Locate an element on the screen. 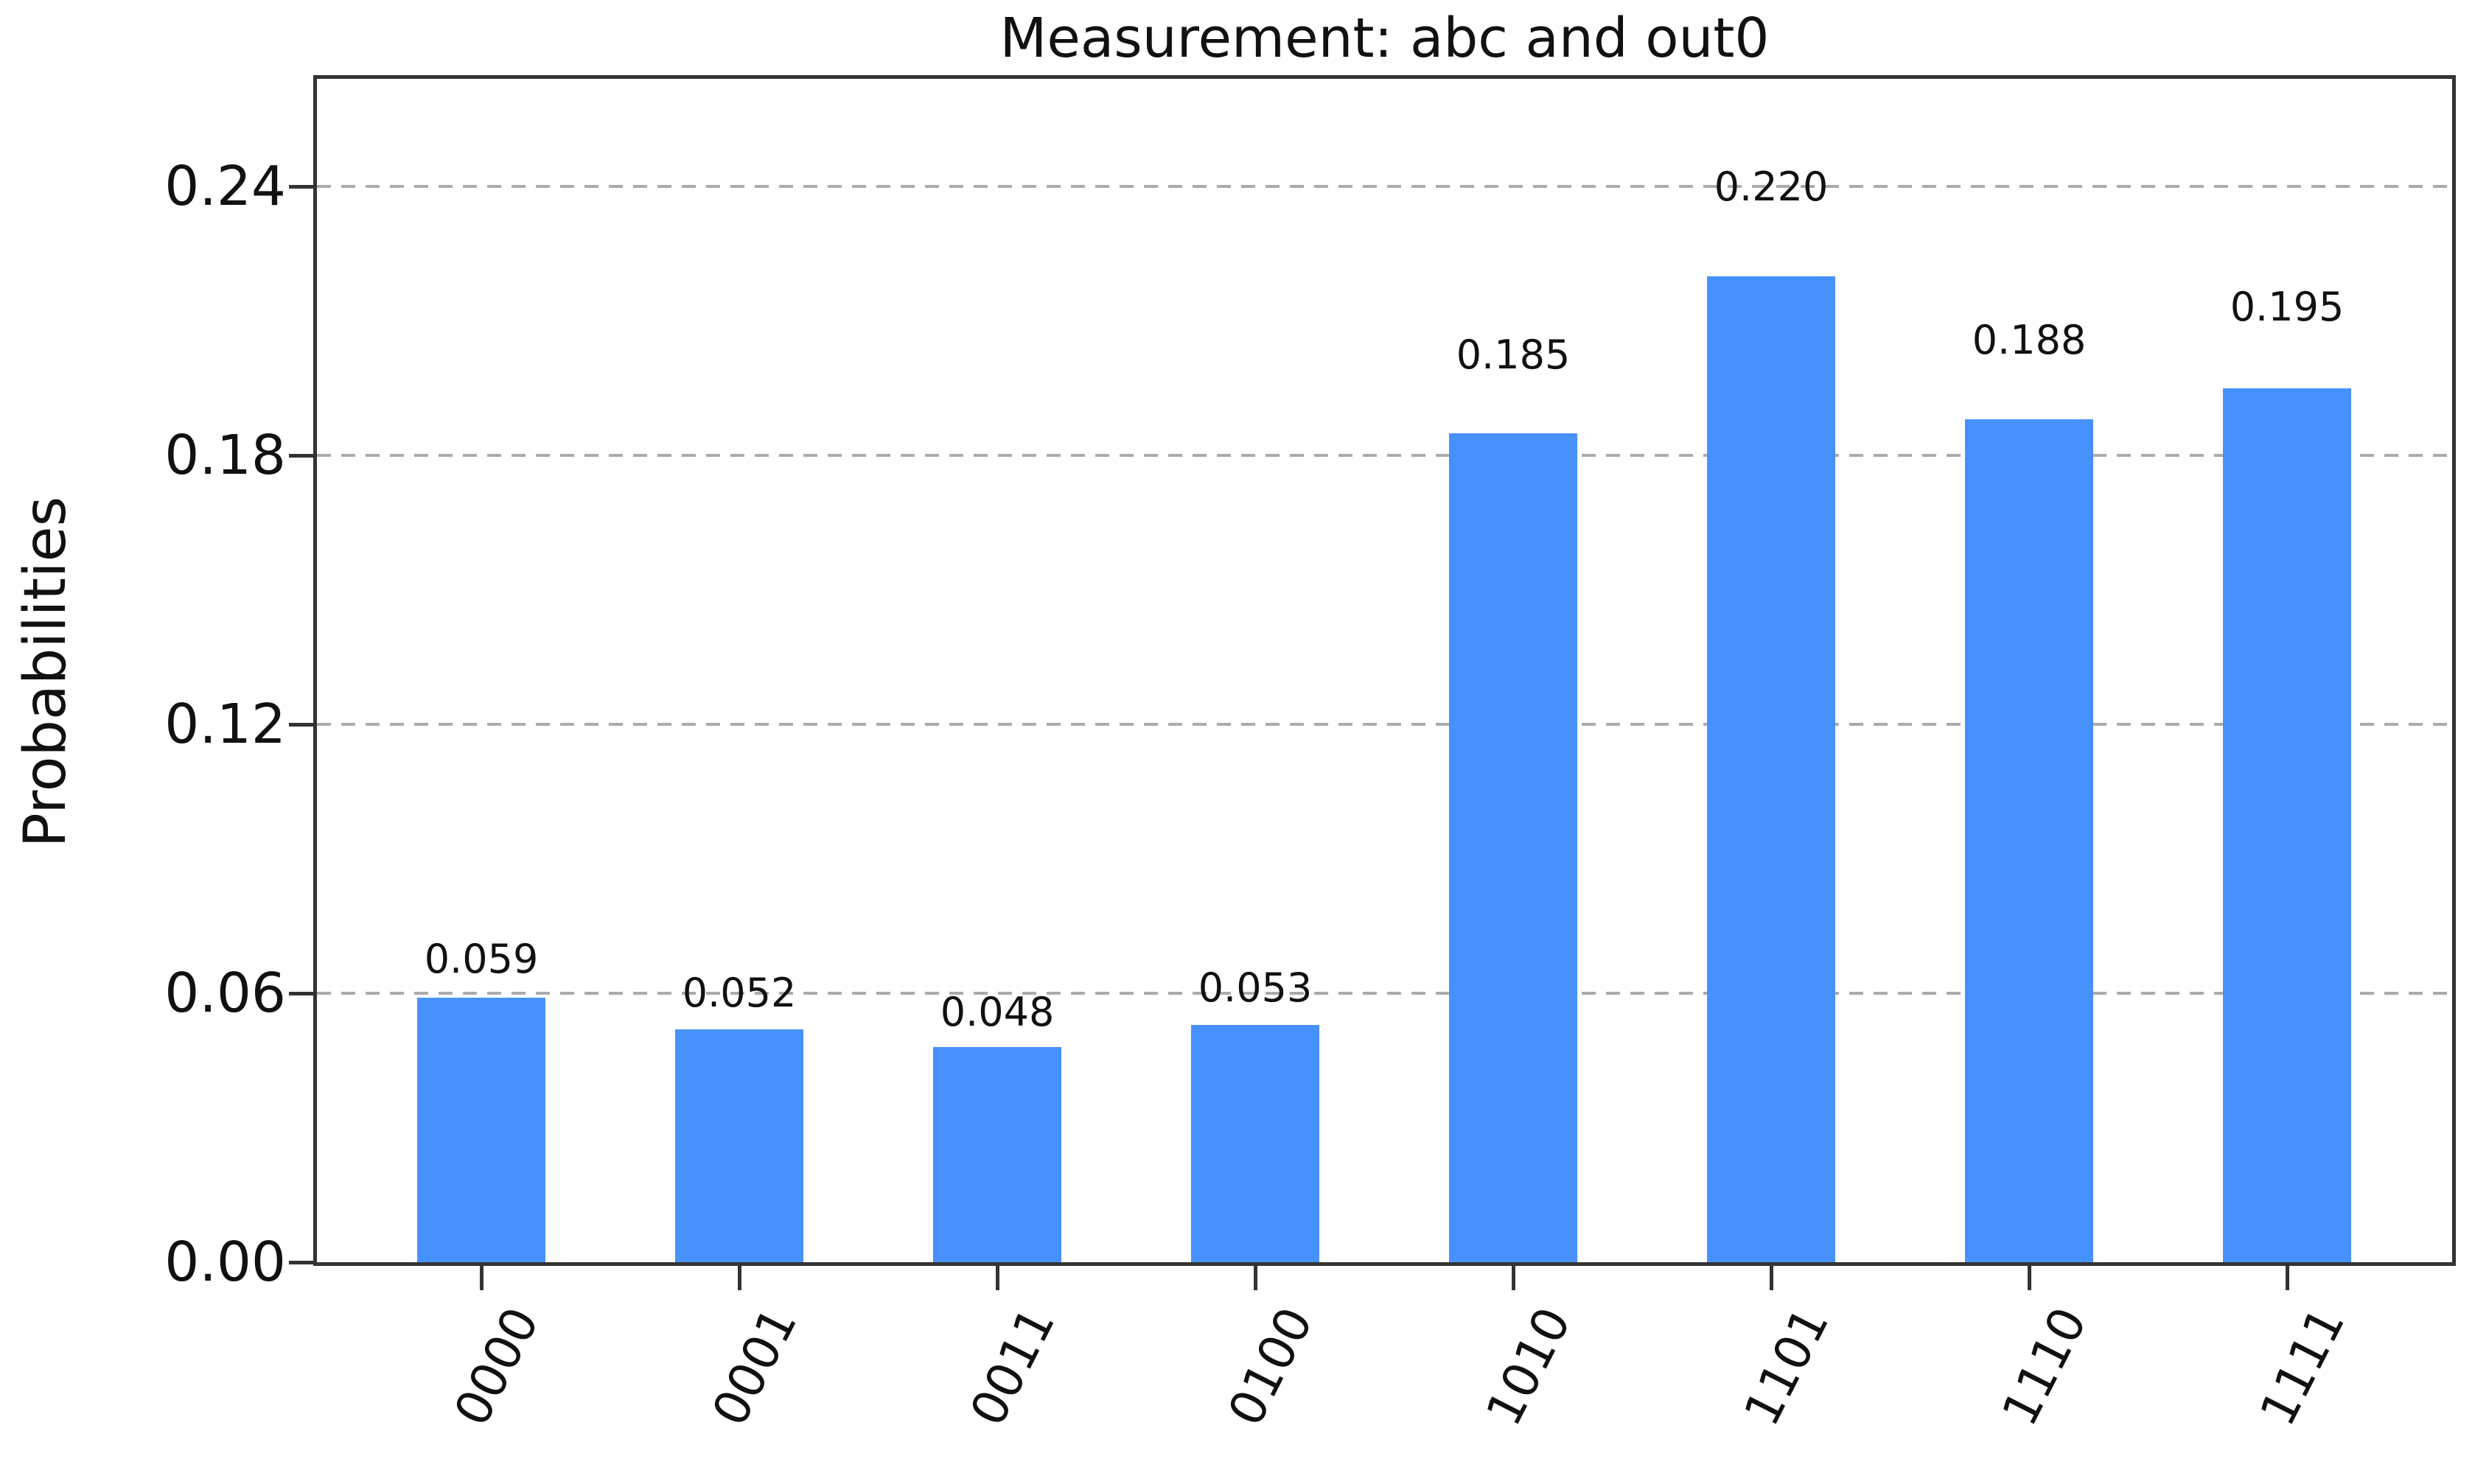 This screenshot has height=1484, width=2475. bar-value-label-1010: 0.185 is located at coordinates (1513, 354).